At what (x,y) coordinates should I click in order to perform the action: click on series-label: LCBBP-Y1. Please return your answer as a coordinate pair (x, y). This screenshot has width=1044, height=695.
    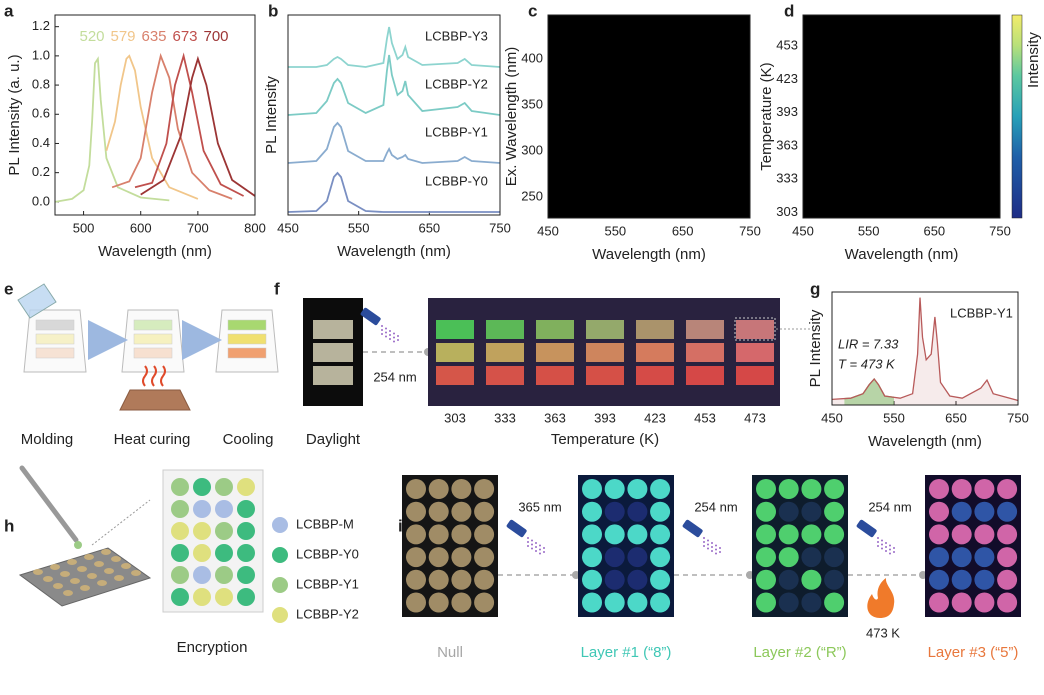
    Looking at the image, I should click on (456, 131).